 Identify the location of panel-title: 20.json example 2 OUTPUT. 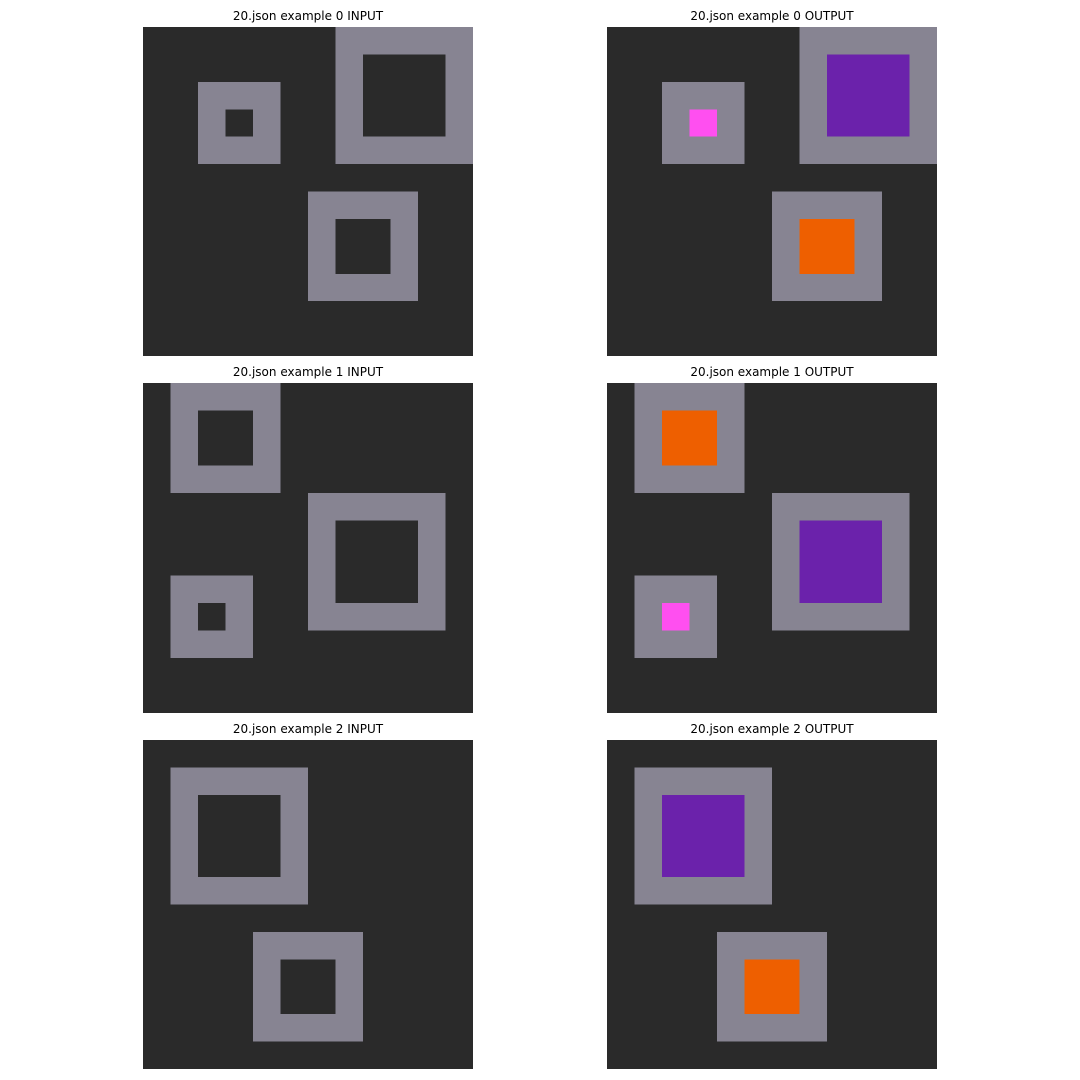
(772, 729).